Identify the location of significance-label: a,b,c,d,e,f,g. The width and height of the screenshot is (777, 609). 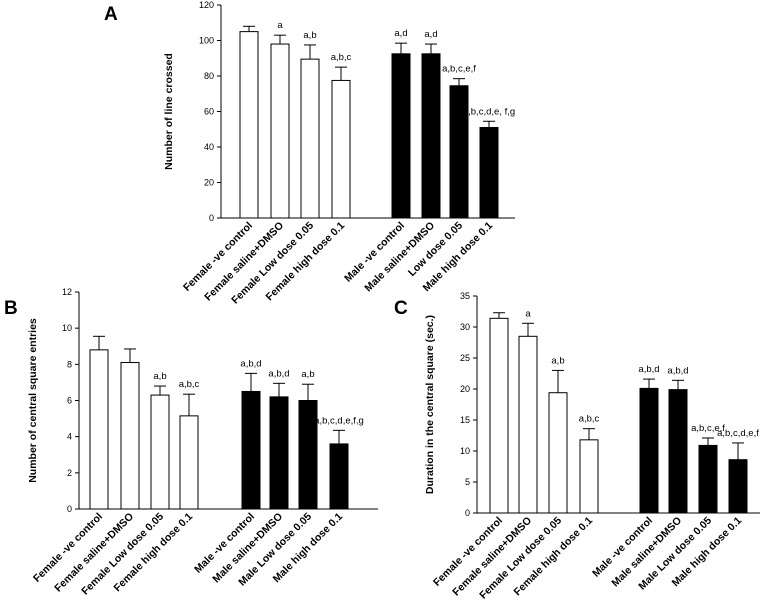
(339, 420).